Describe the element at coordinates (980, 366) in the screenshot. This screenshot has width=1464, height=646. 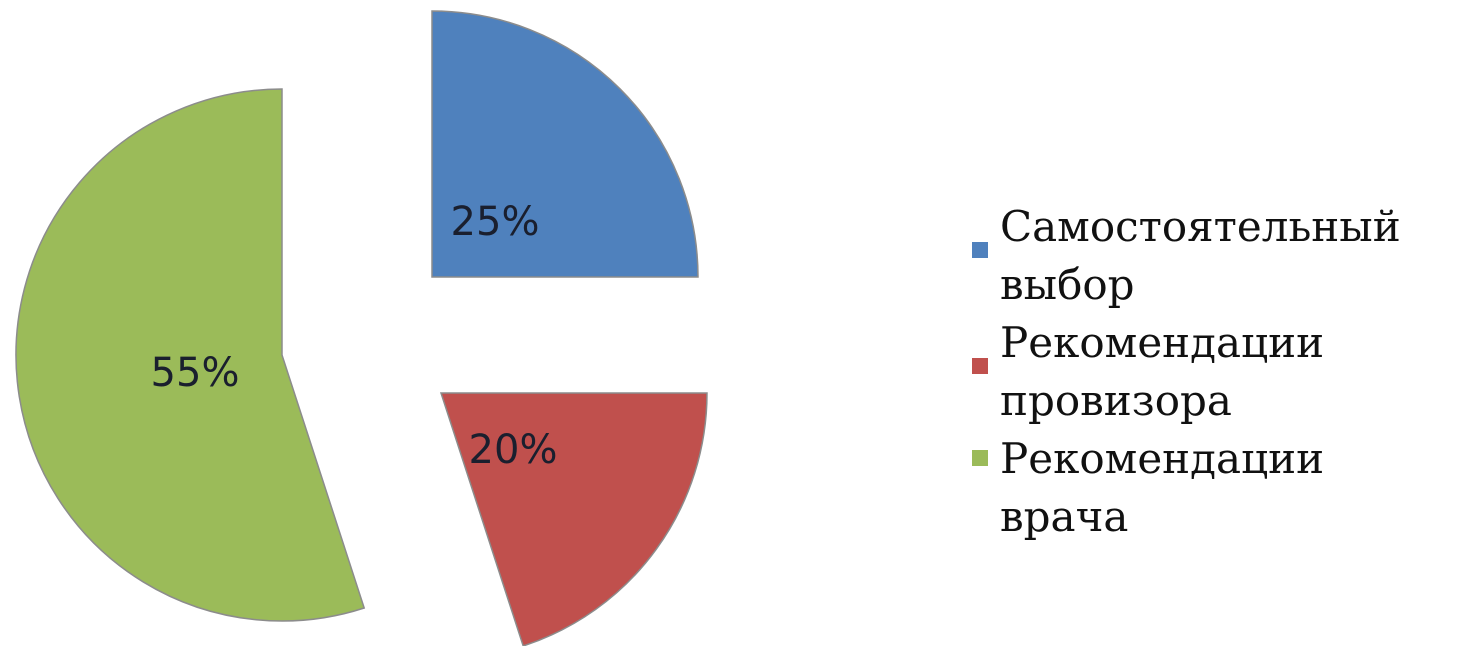
I see `legend-swatch-pharmacist` at that location.